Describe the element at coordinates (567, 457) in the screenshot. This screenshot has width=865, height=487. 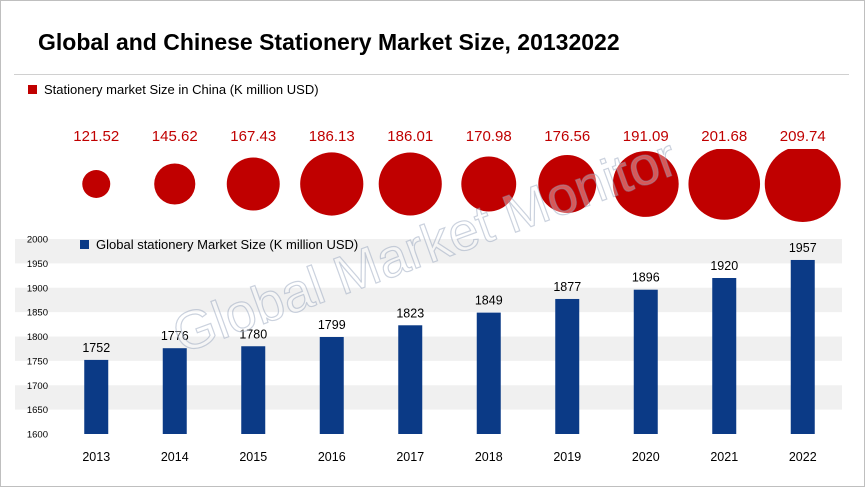
I see `x-tick-label: 2019` at that location.